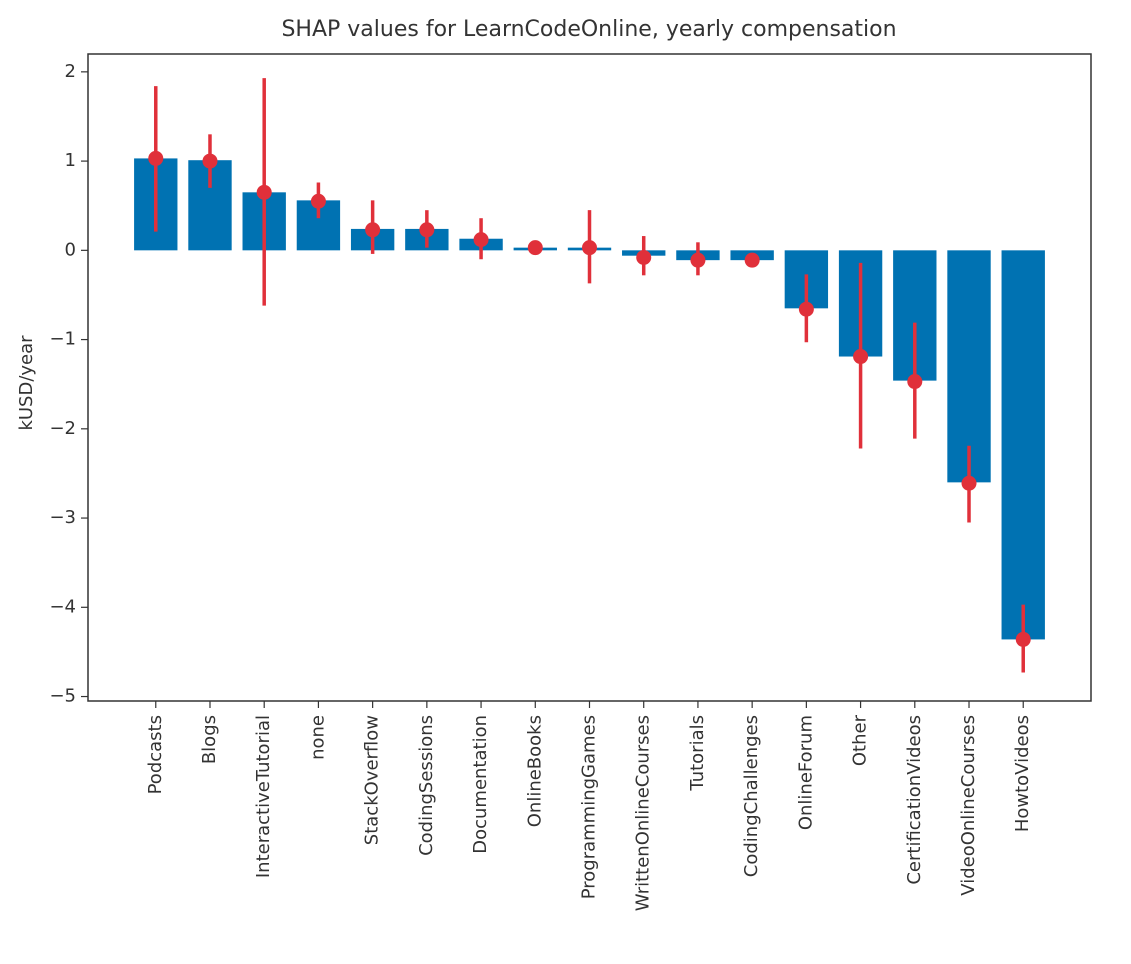 Image resolution: width=1131 pixels, height=964 pixels. Describe the element at coordinates (968, 805) in the screenshot. I see `x-tick-label: VideoOnlineCourses` at that location.